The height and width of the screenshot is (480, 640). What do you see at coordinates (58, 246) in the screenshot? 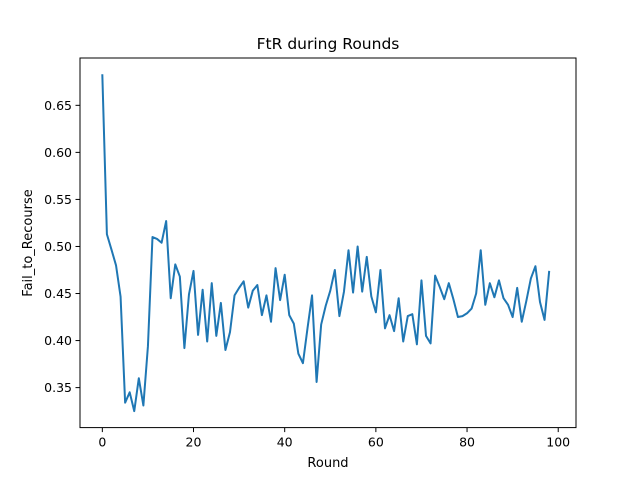
I see `y-tick-label: 0.50` at bounding box center [58, 246].